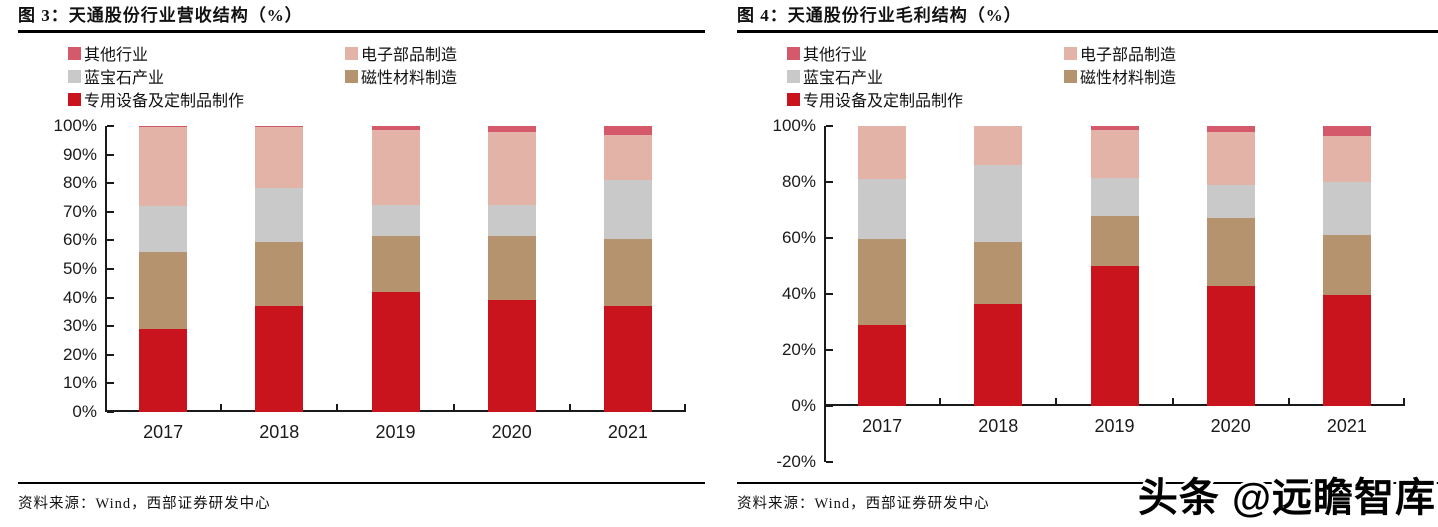 The image size is (1438, 527). What do you see at coordinates (1070, 76) in the screenshot?
I see `magnetic-legend-swatch` at bounding box center [1070, 76].